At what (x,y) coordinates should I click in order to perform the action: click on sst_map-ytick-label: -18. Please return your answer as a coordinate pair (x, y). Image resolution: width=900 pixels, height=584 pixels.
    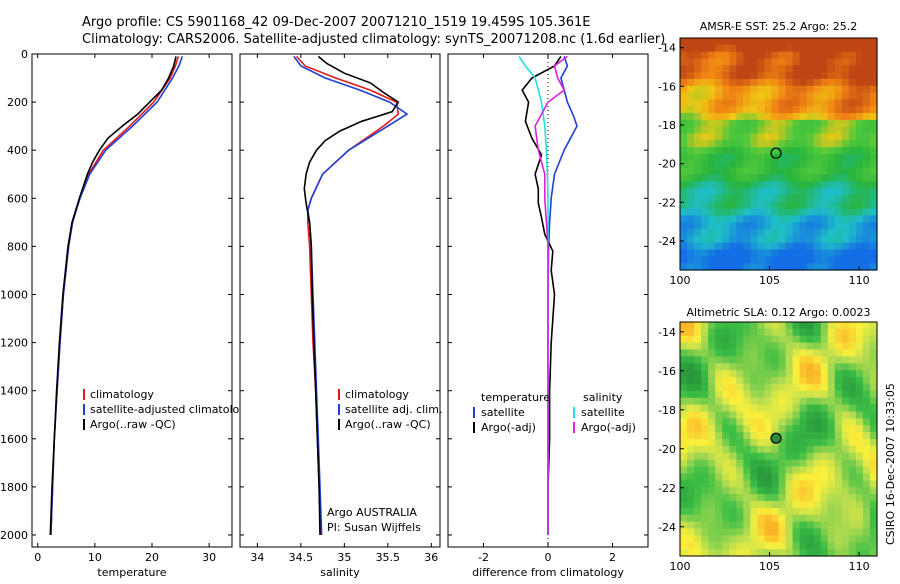
    Looking at the image, I should click on (667, 125).